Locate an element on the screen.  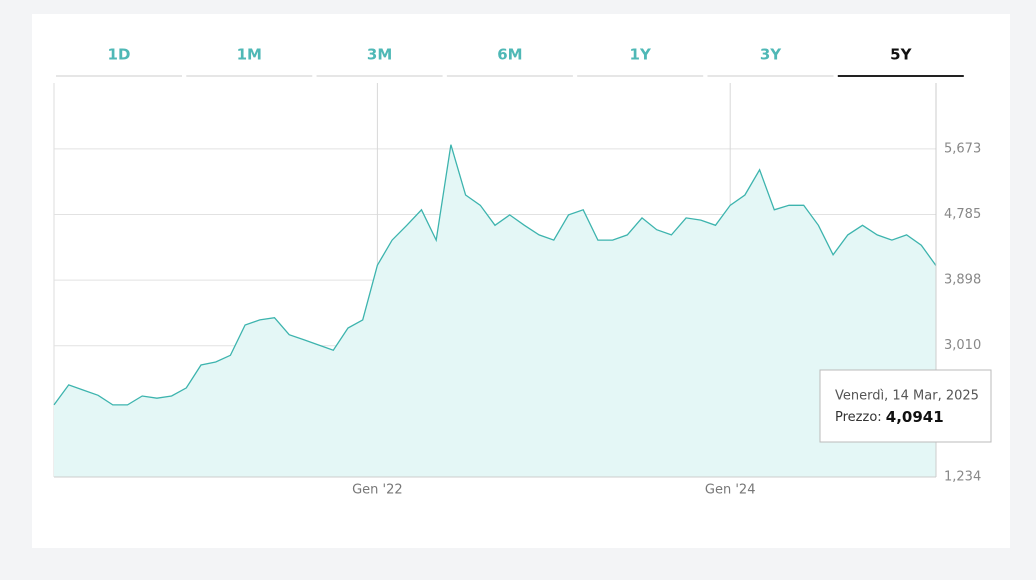
y-tick-label: 1,234 is located at coordinates (962, 477).